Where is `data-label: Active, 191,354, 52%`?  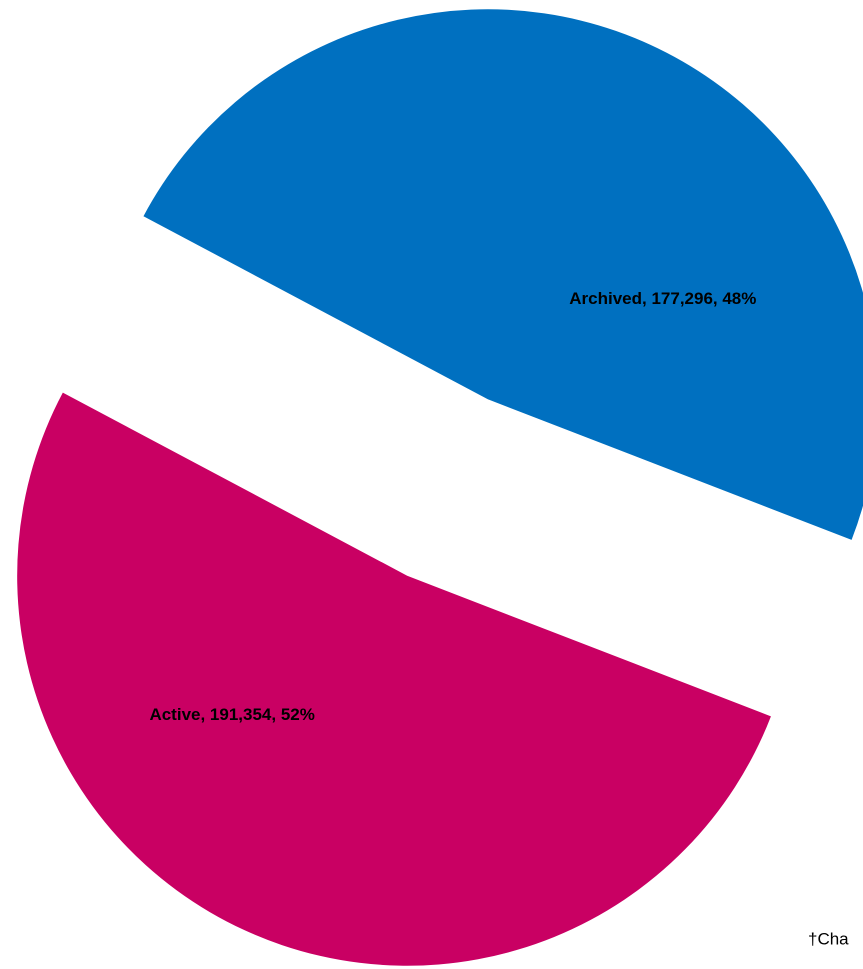
data-label: Active, 191,354, 52% is located at coordinates (231, 714).